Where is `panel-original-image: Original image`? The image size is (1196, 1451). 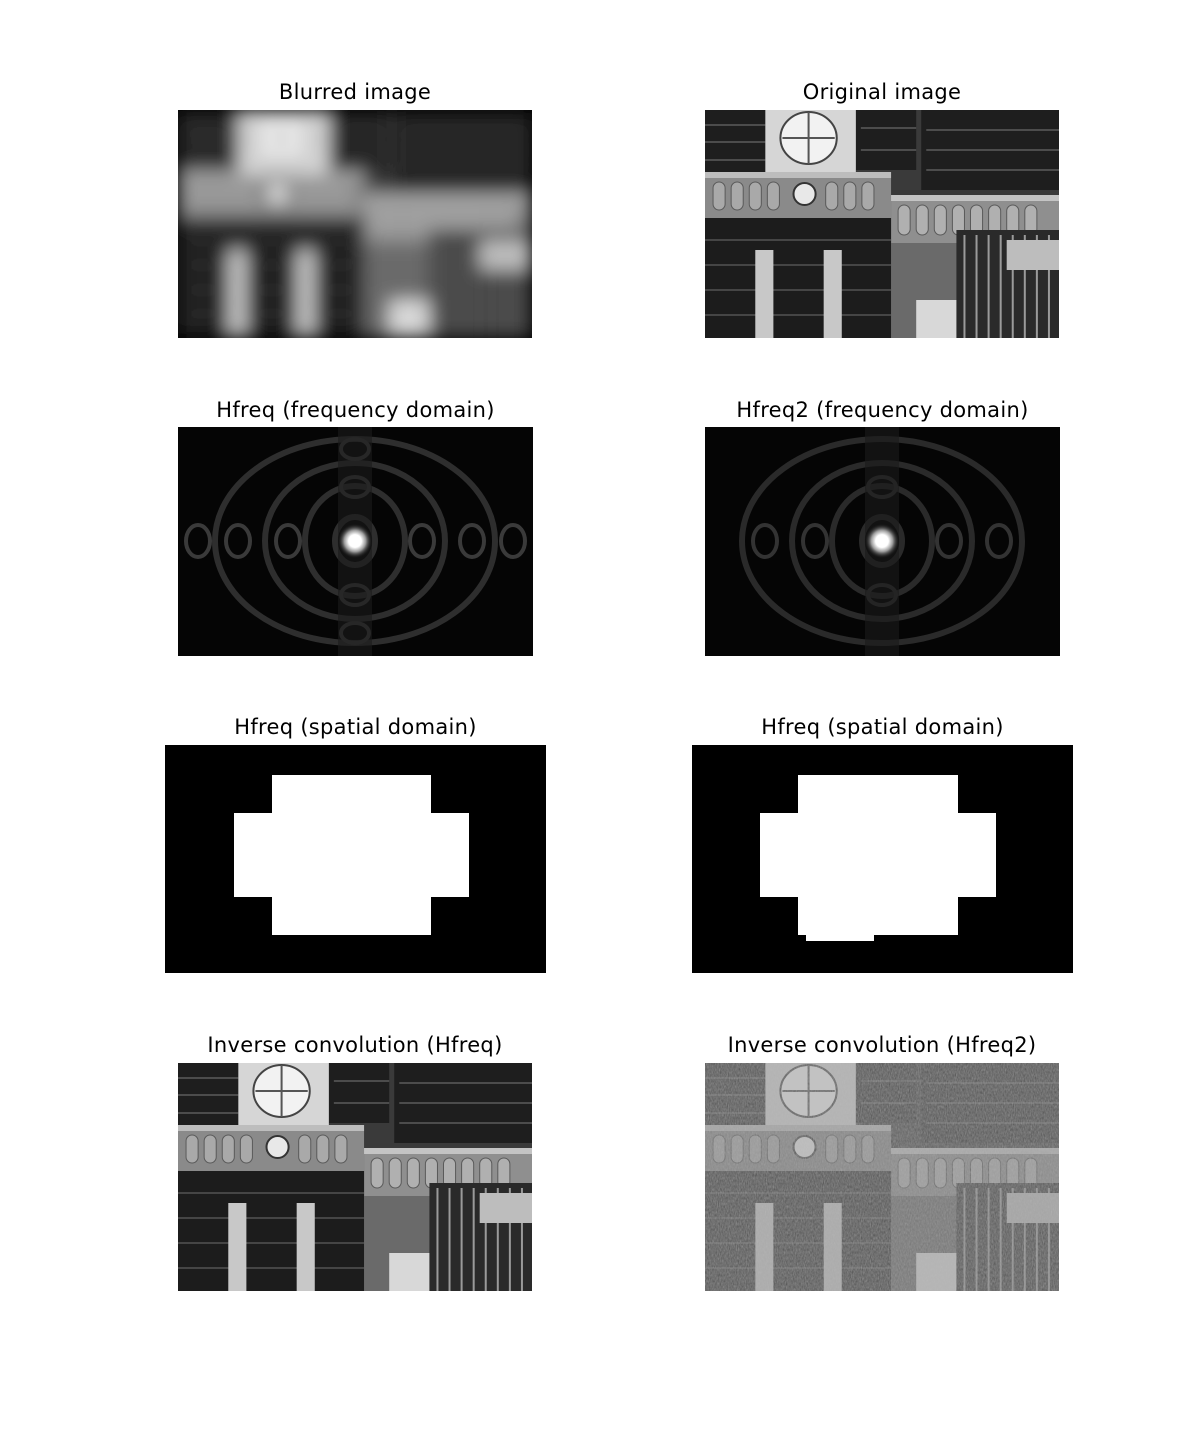
panel-original-image: Original image is located at coordinates (882, 209).